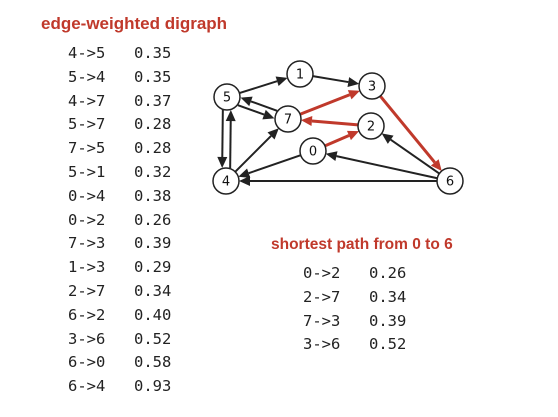 This screenshot has height=417, width=558. What do you see at coordinates (119, 54) in the screenshot?
I see `edge-row: 4->5 0.35` at bounding box center [119, 54].